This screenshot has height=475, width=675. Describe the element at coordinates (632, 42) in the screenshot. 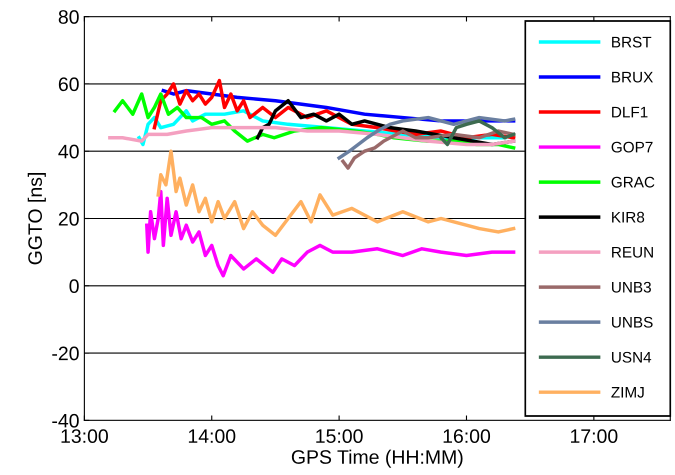

I see `legend-label: BRST` at that location.